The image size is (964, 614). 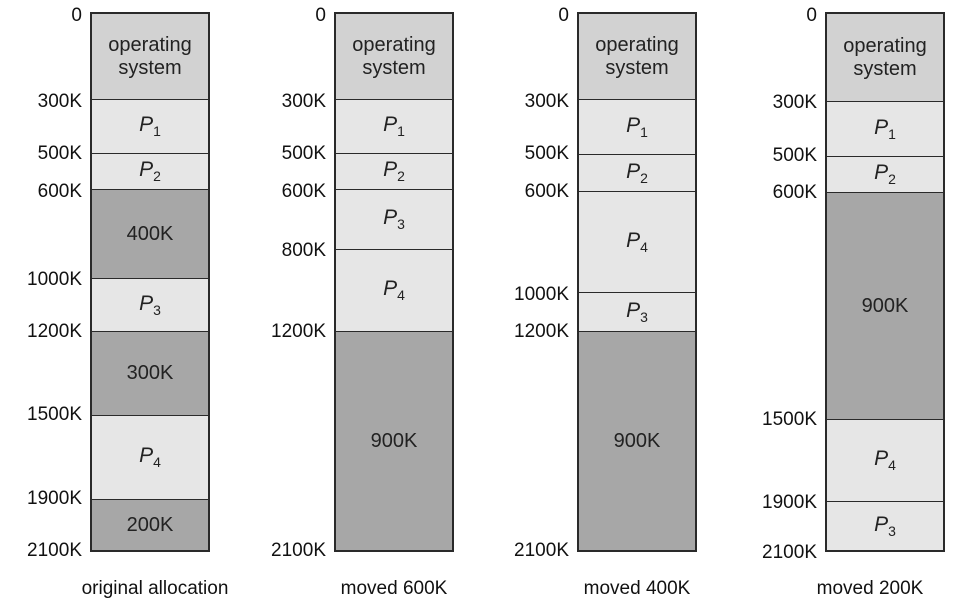 I want to click on segment-label: 200K, so click(x=150, y=524).